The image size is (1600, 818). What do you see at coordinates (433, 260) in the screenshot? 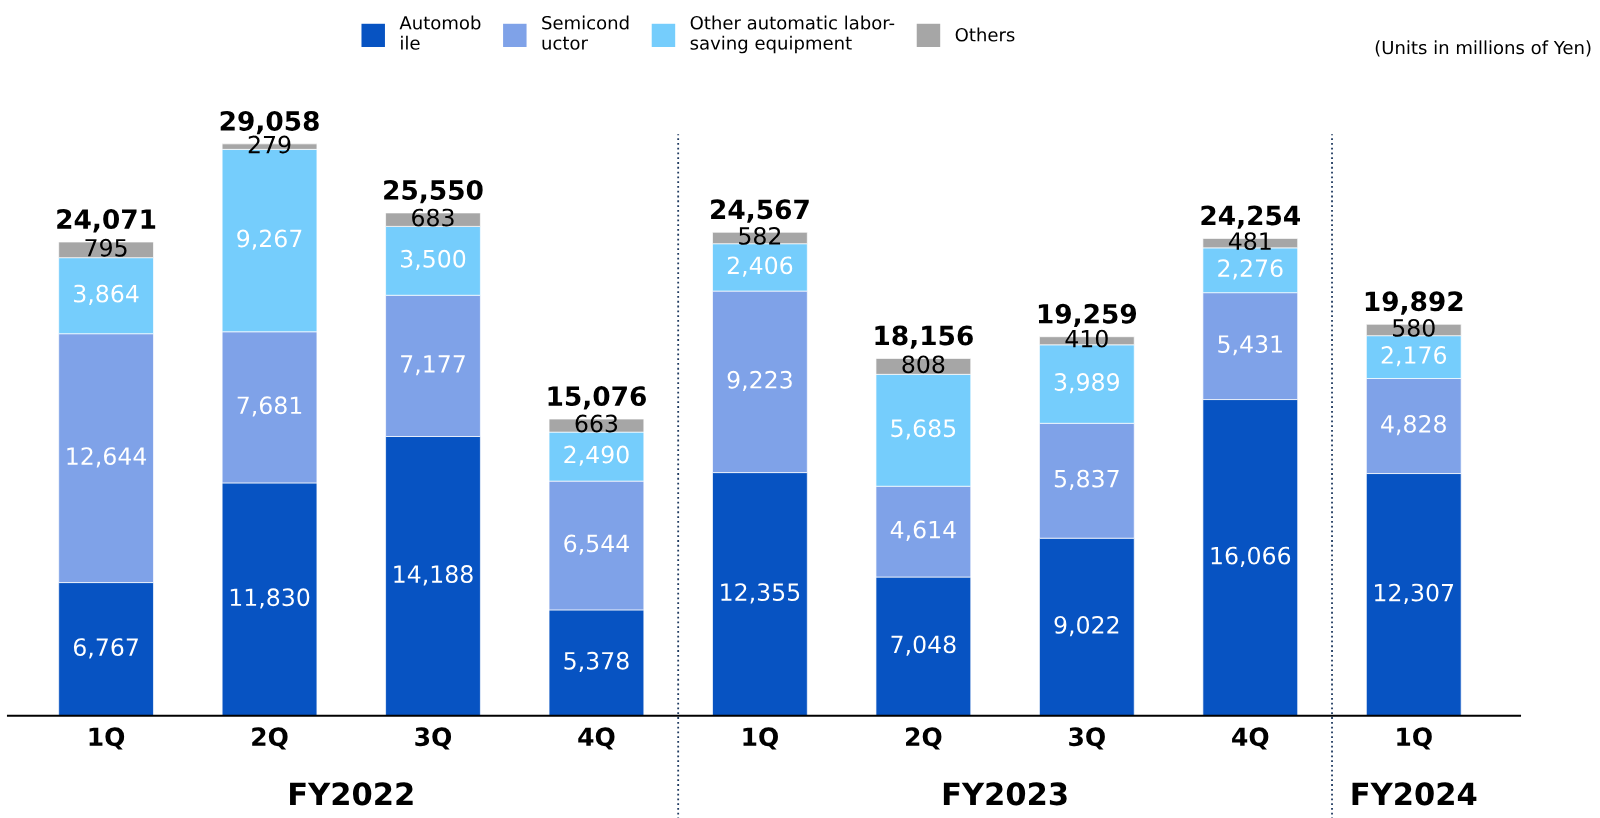
I see `data-label: 3,500` at bounding box center [433, 260].